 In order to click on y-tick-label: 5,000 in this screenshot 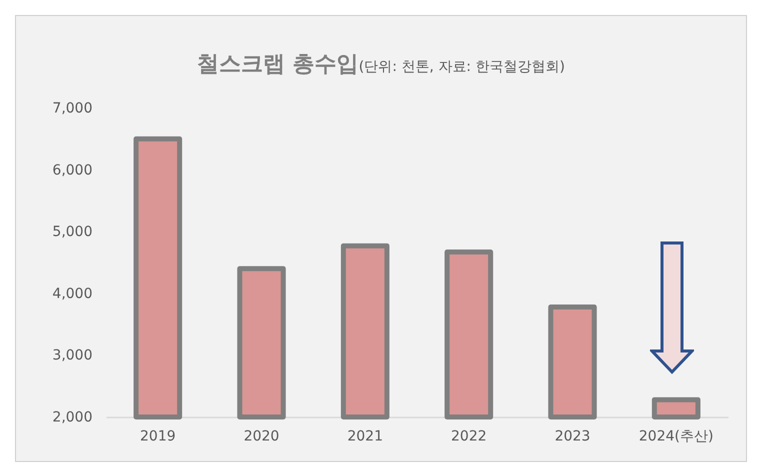, I will do `click(72, 232)`.